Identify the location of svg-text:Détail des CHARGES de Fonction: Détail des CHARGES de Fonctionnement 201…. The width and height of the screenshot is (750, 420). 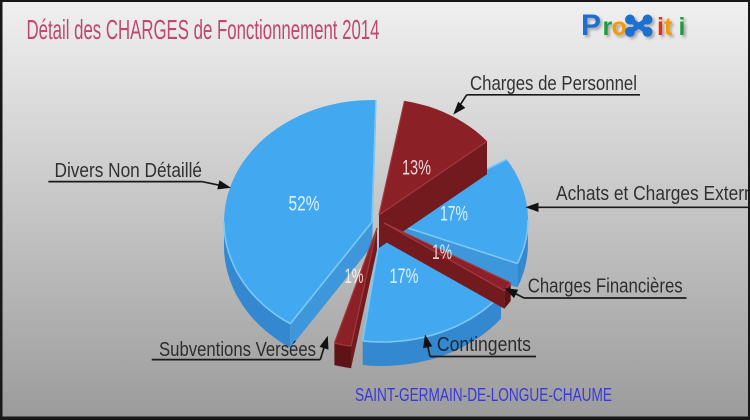
(203, 29).